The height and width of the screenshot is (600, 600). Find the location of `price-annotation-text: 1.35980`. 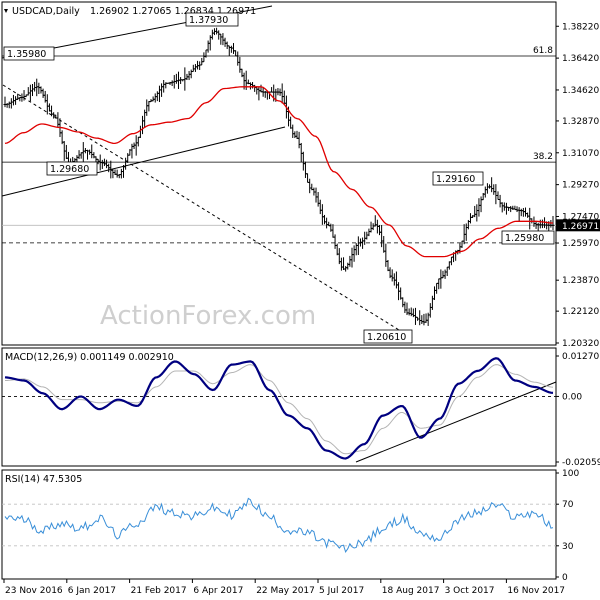

price-annotation-text: 1.35980 is located at coordinates (26, 54).